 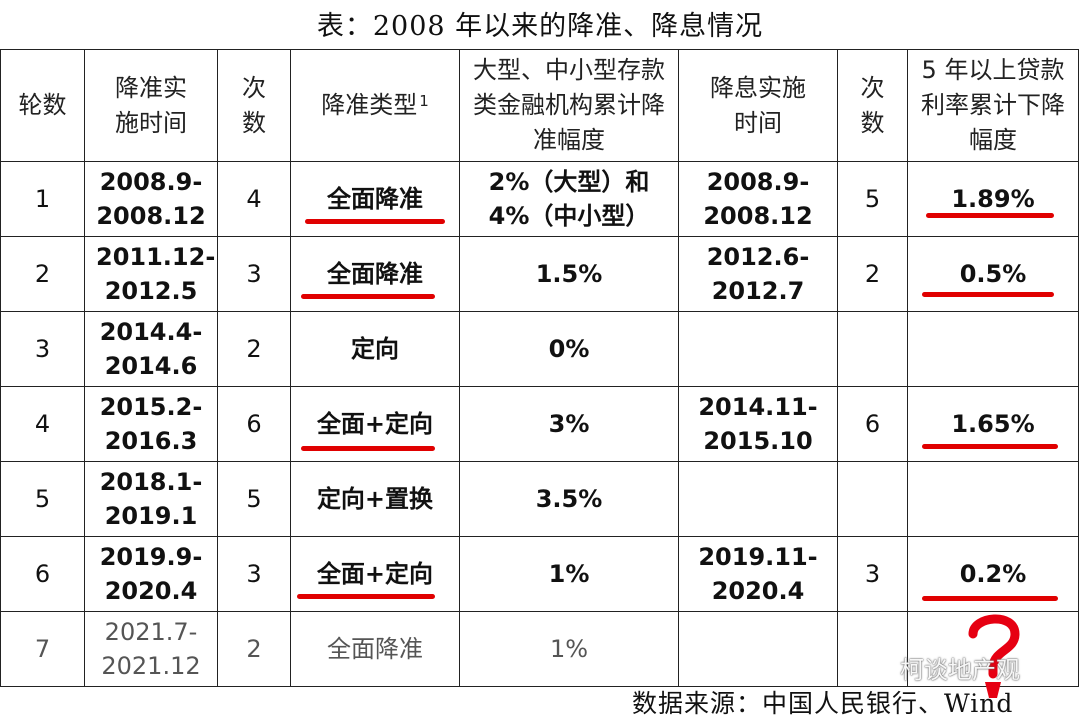 What do you see at coordinates (569, 105) in the screenshot?
I see `header-rrr-cut: 大型、中小型存款类金融机构累计降准幅度` at bounding box center [569, 105].